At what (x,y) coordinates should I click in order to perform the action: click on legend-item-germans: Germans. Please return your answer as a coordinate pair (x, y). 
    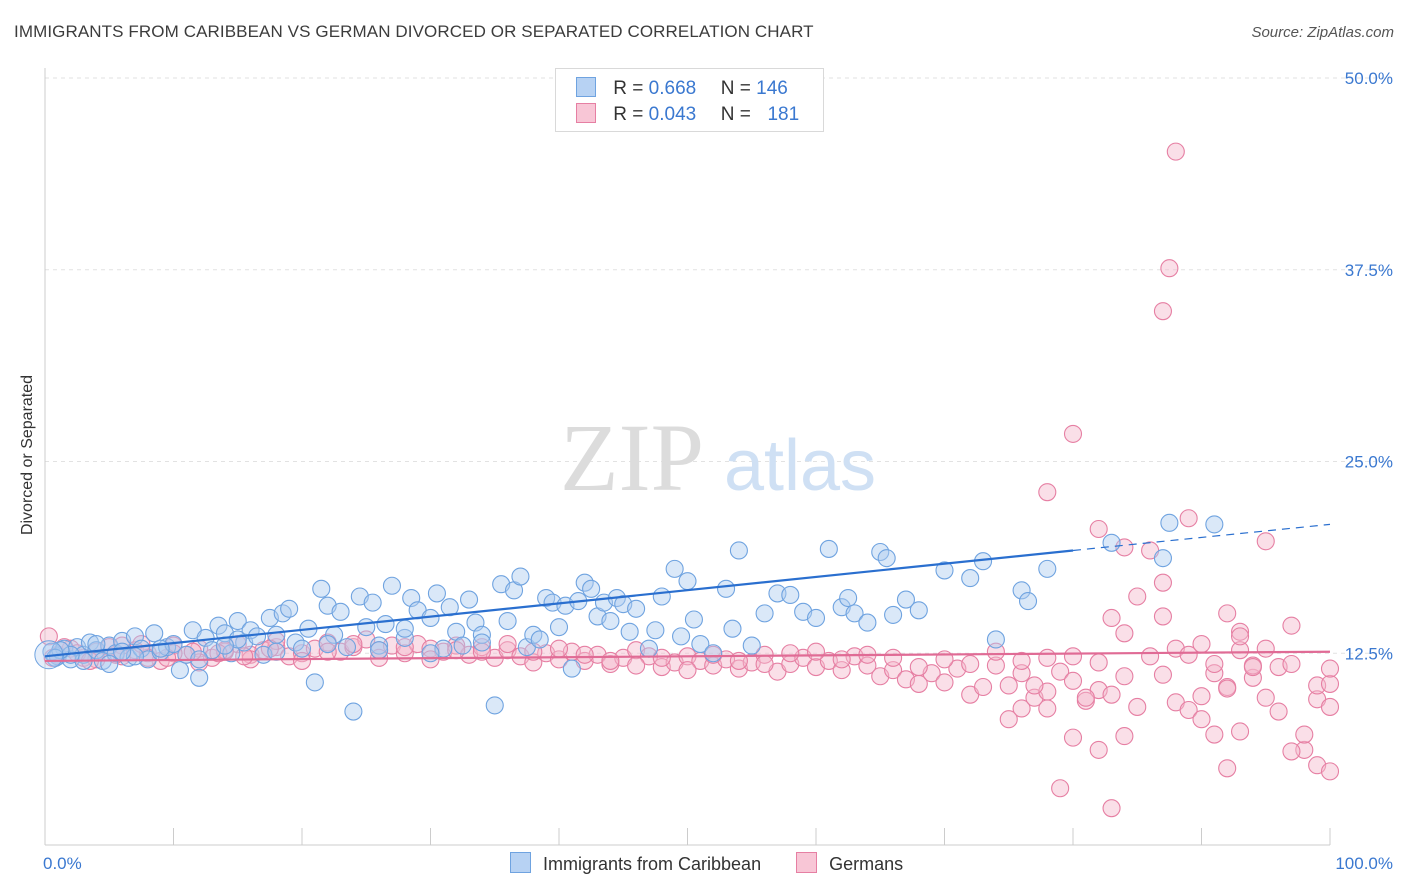
    Looking at the image, I should click on (849, 863).